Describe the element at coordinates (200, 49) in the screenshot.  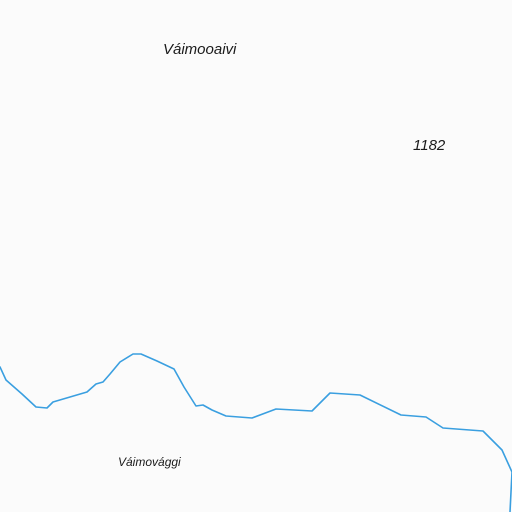
I see `peak-name-label: Váimooaivi` at that location.